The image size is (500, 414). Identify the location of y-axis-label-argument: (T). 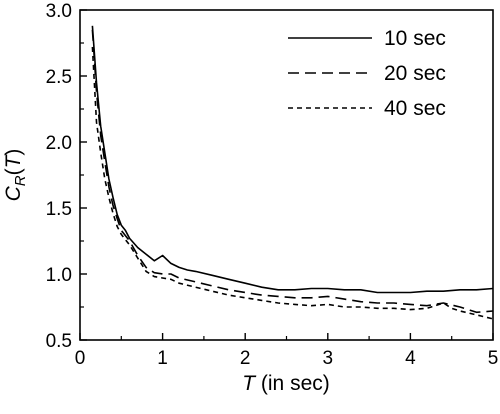
(13, 162).